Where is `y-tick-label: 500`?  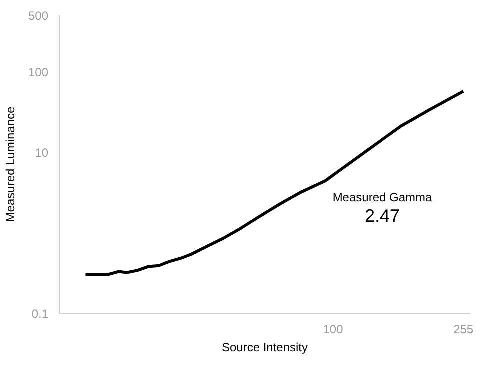 y-tick-label: 500 is located at coordinates (38, 16).